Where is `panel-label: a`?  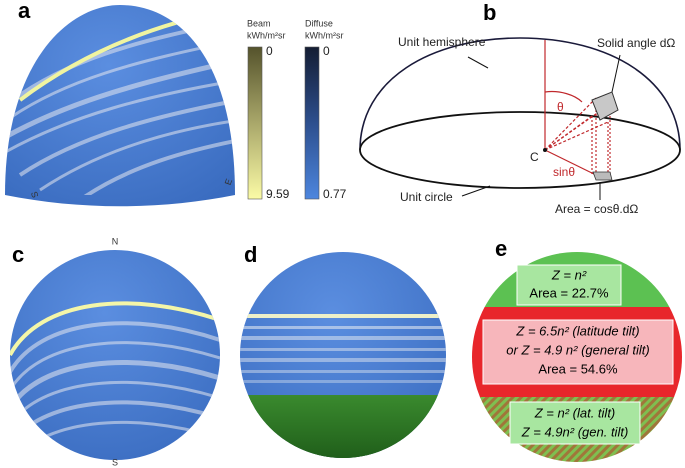 panel-label: a is located at coordinates (24, 11).